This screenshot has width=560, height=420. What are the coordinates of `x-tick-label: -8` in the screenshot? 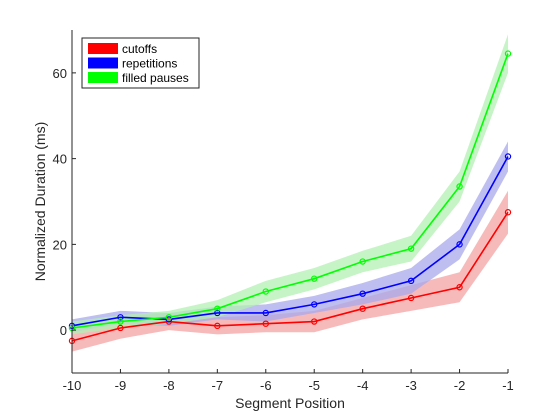 It's located at (169, 385).